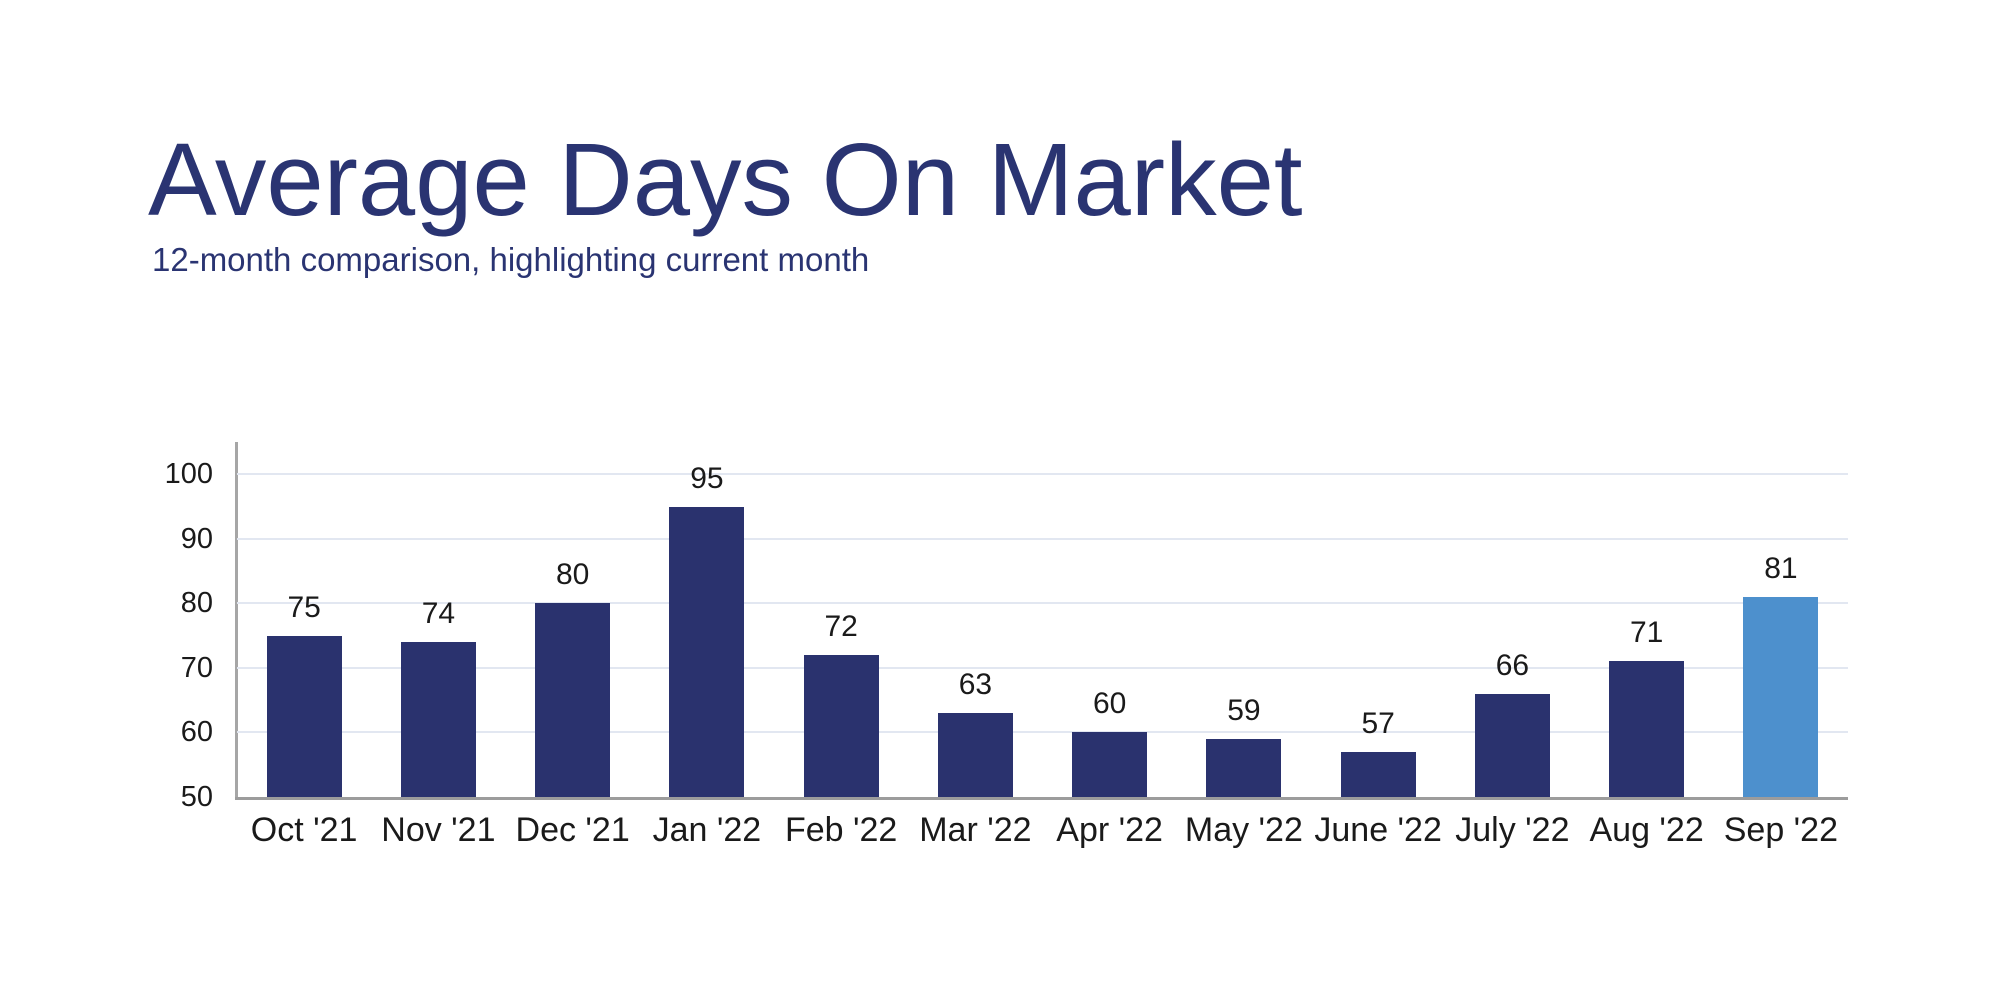 Image resolution: width=2000 pixels, height=1000 pixels. What do you see at coordinates (841, 626) in the screenshot?
I see `bar-value-label: 72` at bounding box center [841, 626].